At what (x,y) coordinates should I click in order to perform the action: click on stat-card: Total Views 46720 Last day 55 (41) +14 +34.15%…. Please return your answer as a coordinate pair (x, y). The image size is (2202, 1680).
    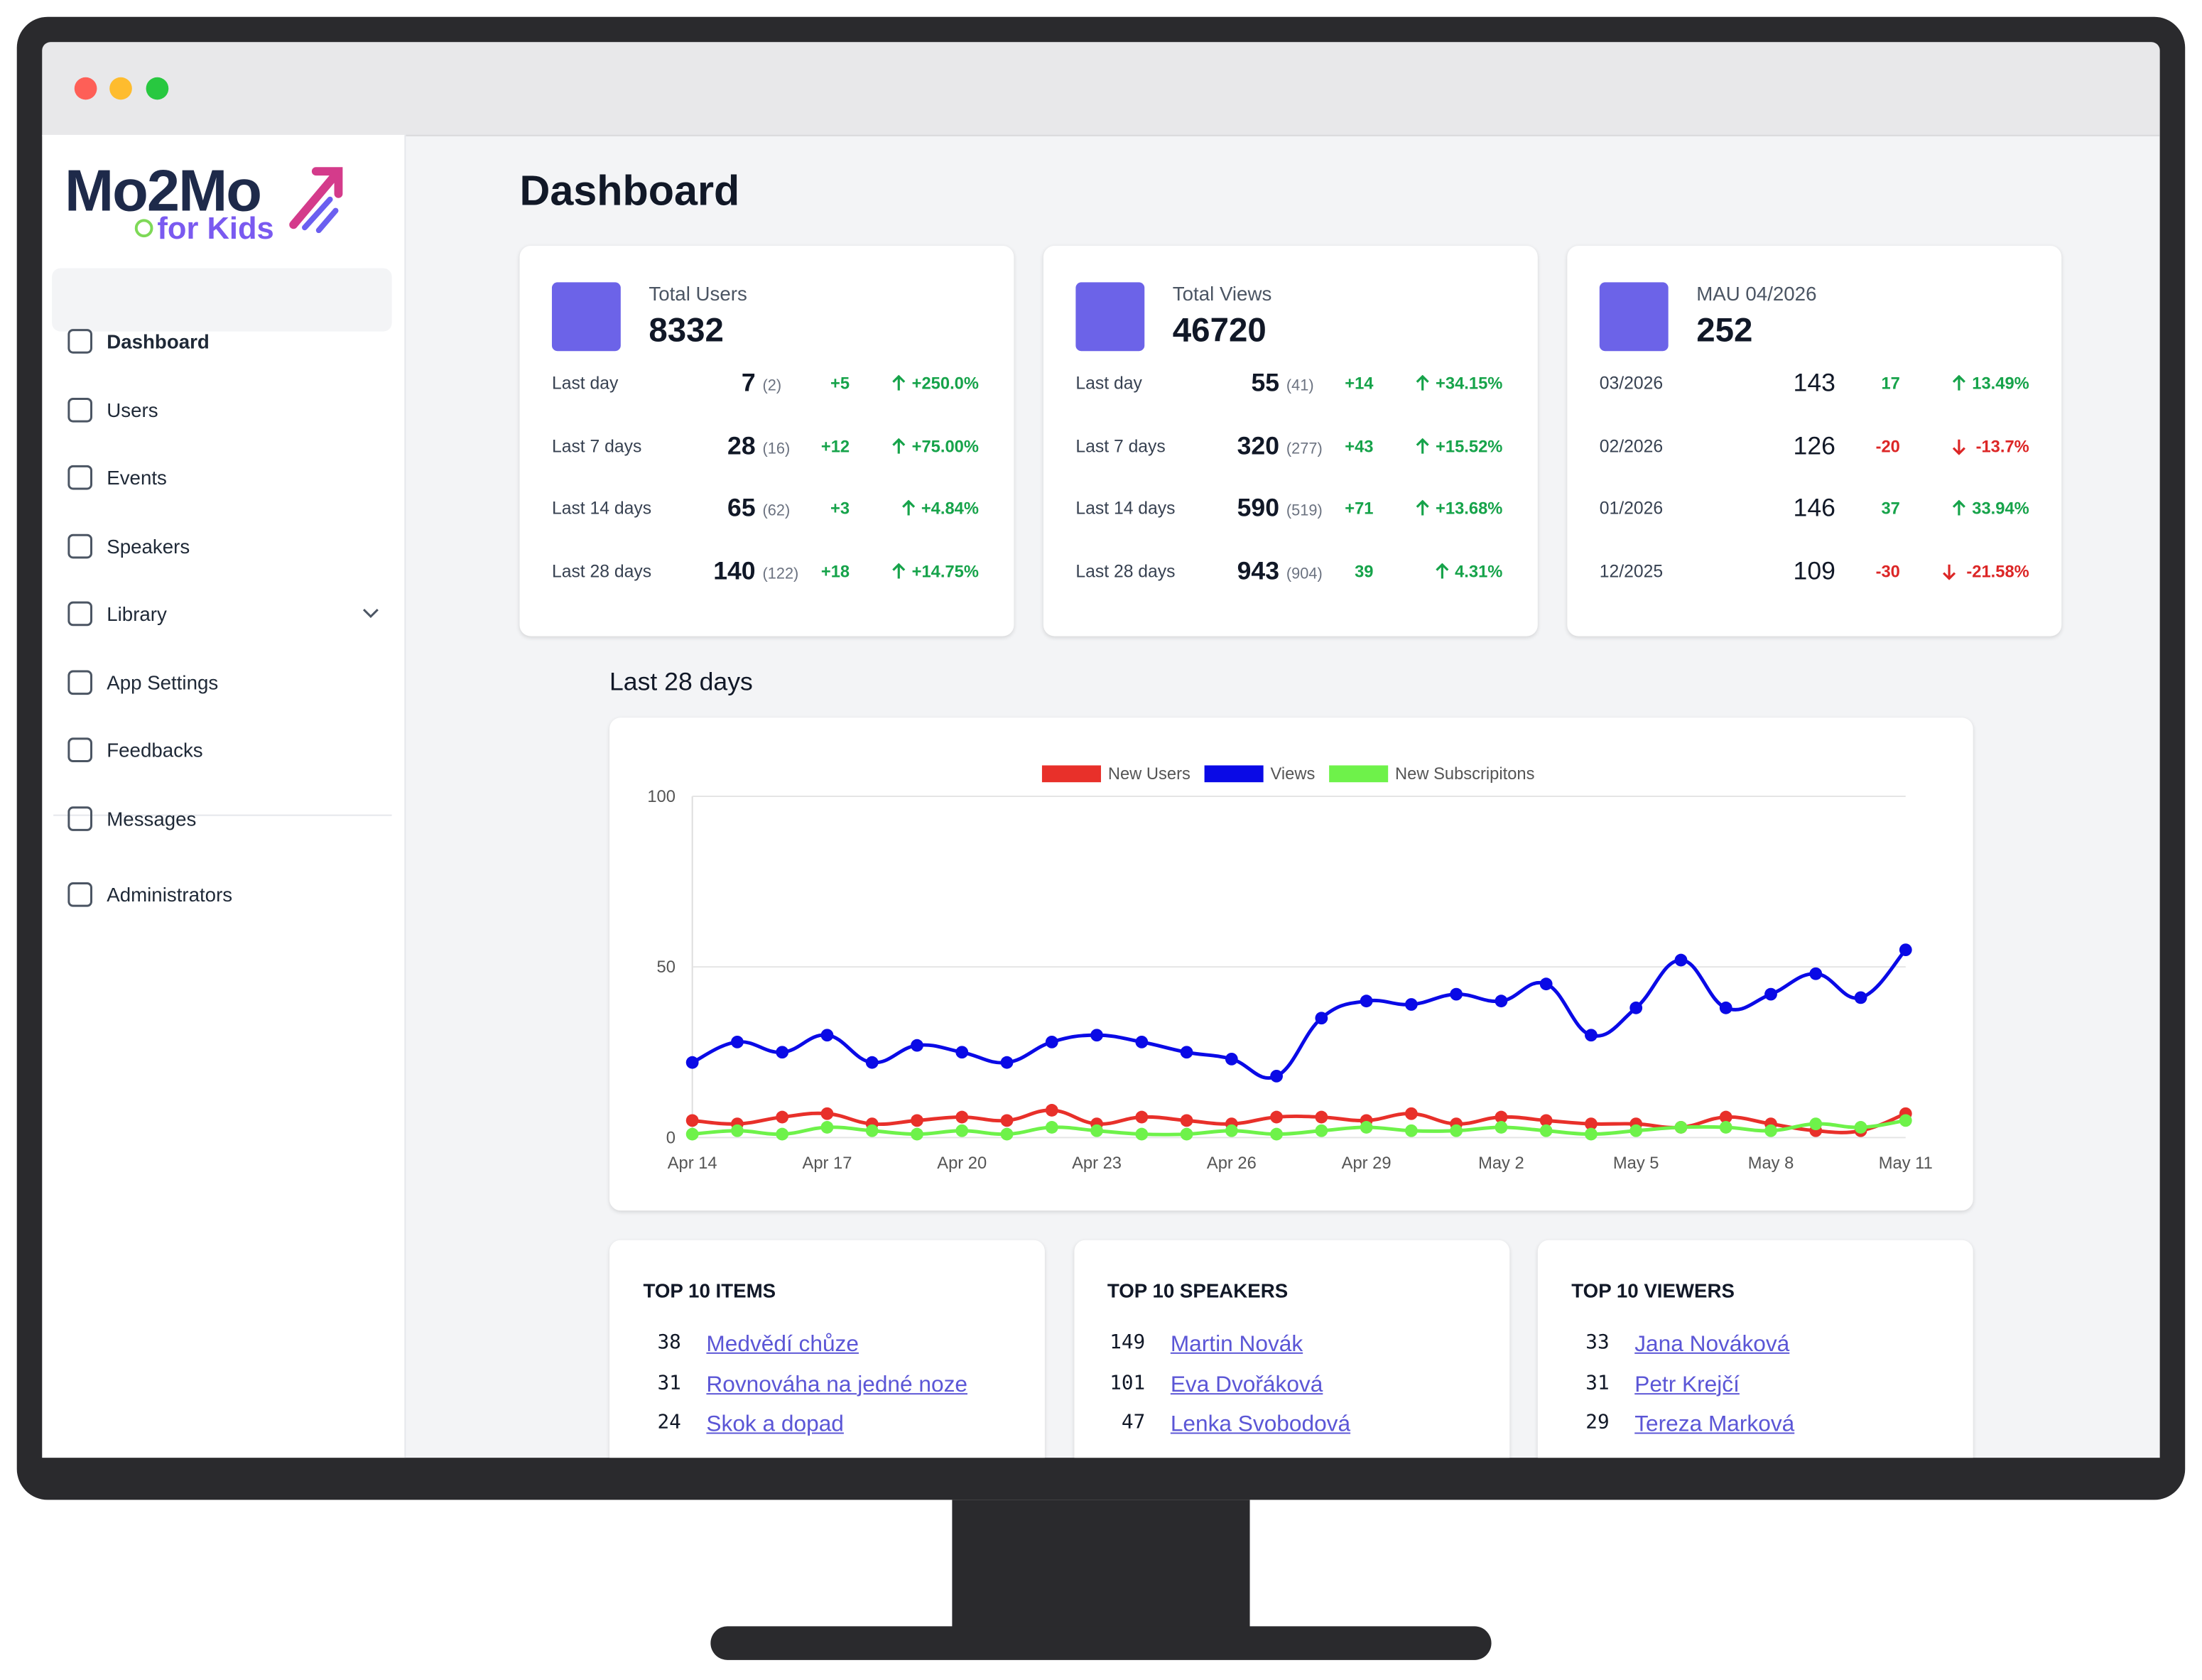
    Looking at the image, I should click on (1290, 441).